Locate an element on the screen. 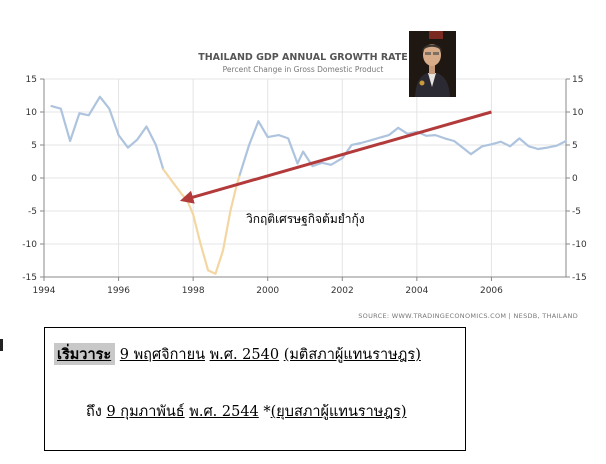 Image resolution: width=606 pixels, height=464 pixels. term-end-reason: *(ยุบสภาผู้แทนราษฎร) is located at coordinates (334, 412).